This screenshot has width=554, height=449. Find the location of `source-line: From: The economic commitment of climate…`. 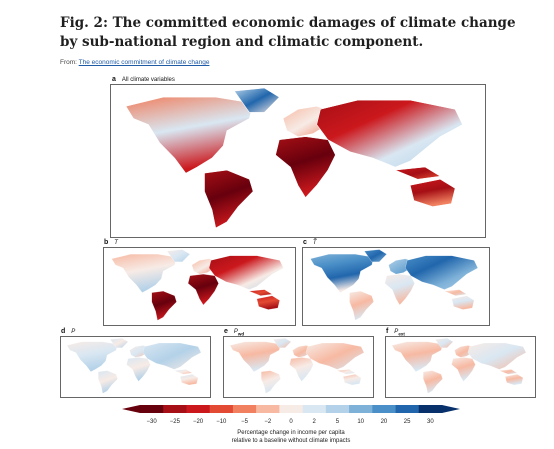

source-line: From: The economic commitment of climate… is located at coordinates (134, 62).